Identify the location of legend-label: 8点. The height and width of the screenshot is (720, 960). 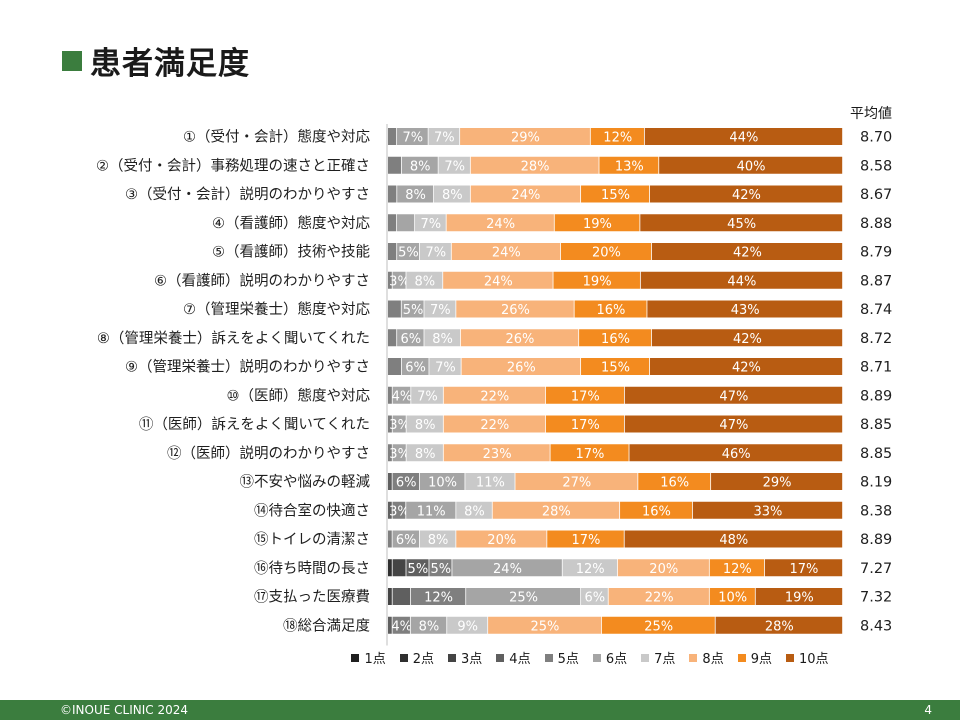
(713, 659).